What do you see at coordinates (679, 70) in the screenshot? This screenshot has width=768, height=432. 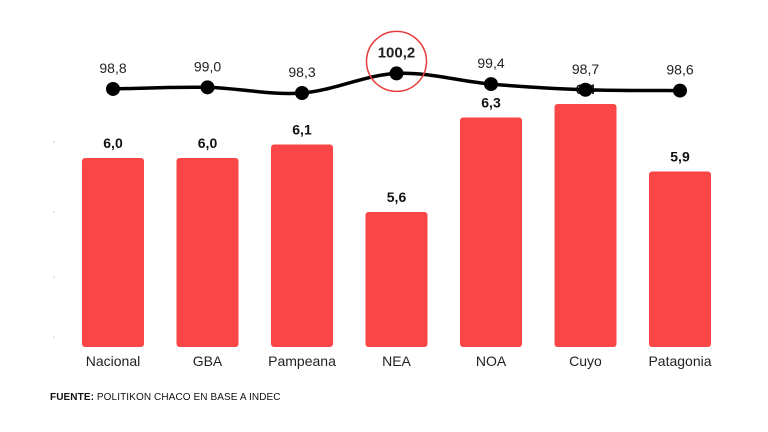 I see `line-value-label: 98,6` at bounding box center [679, 70].